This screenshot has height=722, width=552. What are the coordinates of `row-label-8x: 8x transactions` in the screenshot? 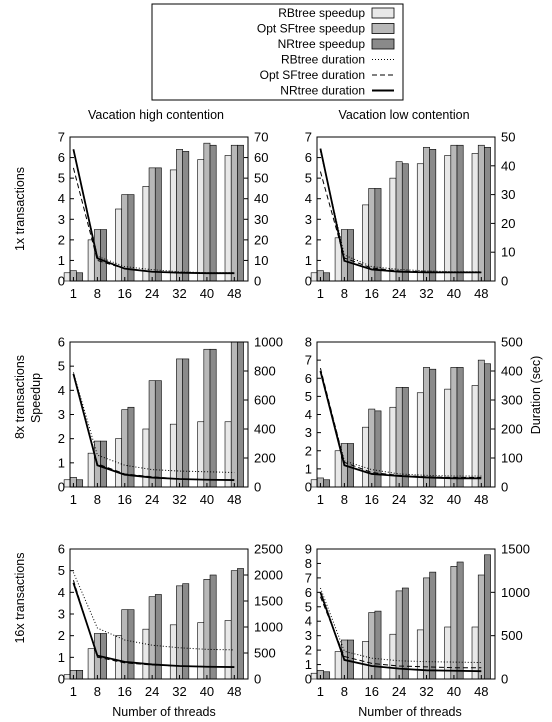 It's located at (20, 397).